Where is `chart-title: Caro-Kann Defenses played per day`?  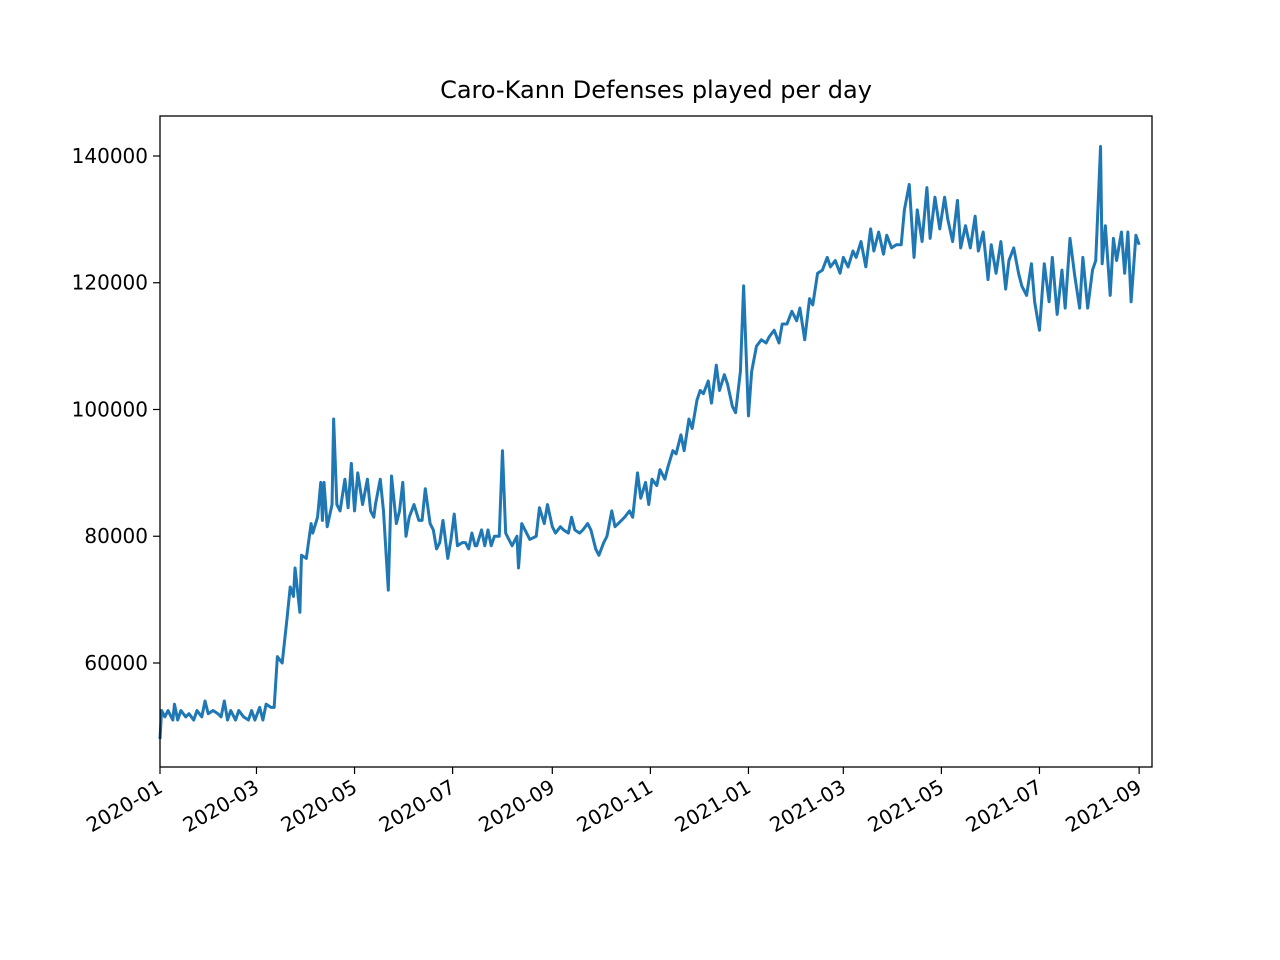
chart-title: Caro-Kann Defenses played per day is located at coordinates (656, 90).